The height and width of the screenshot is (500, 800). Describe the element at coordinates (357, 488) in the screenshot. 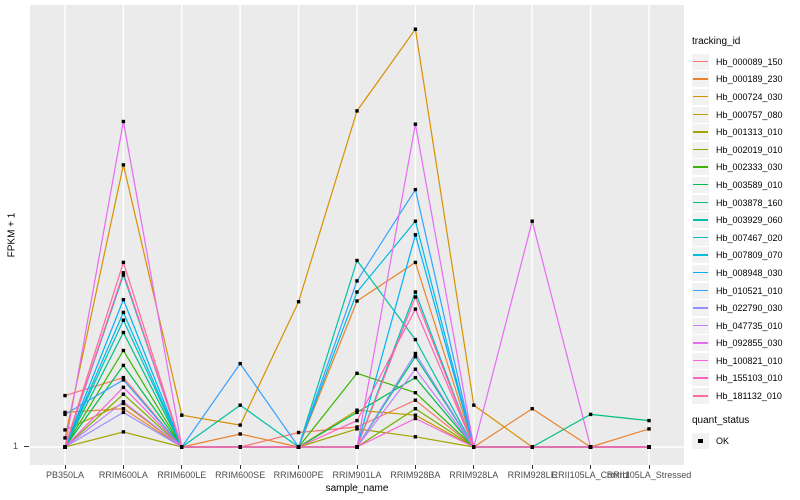

I see `x-axis-title: sample_name` at that location.